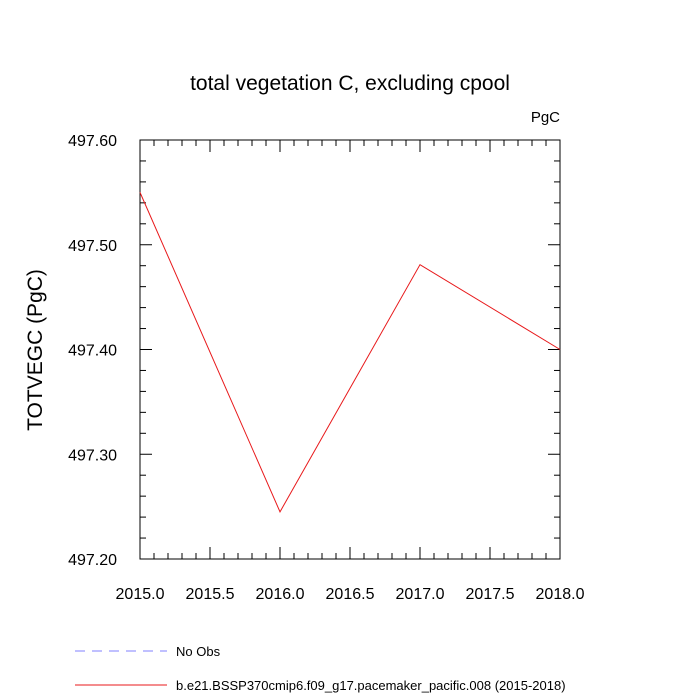 This screenshot has height=700, width=700. I want to click on y-axis-label: TOTVEGC (PgC), so click(35, 350).